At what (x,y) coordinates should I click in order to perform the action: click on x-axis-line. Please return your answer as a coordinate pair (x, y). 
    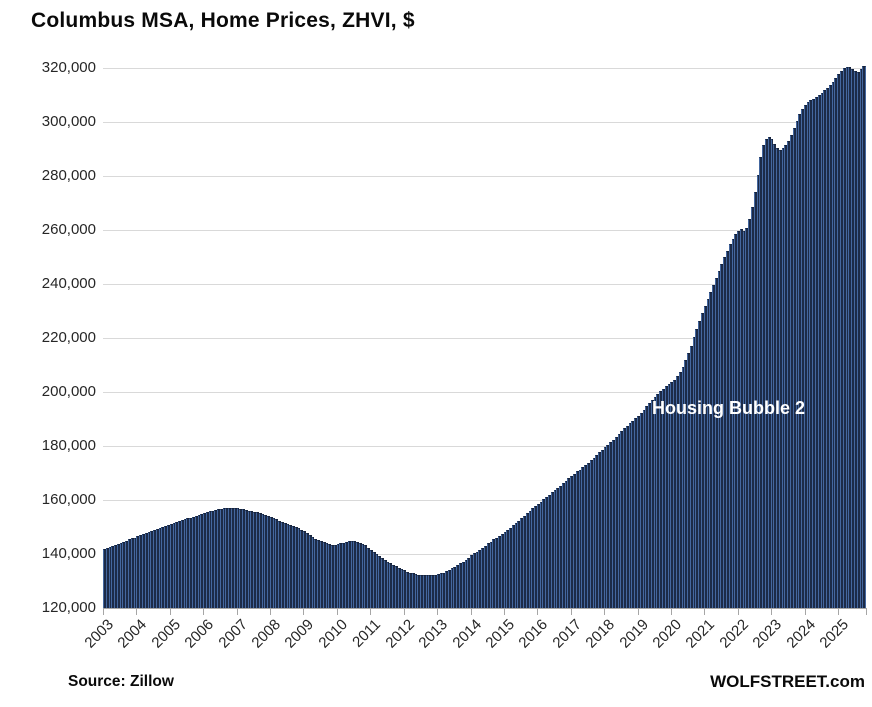
    Looking at the image, I should click on (484, 608).